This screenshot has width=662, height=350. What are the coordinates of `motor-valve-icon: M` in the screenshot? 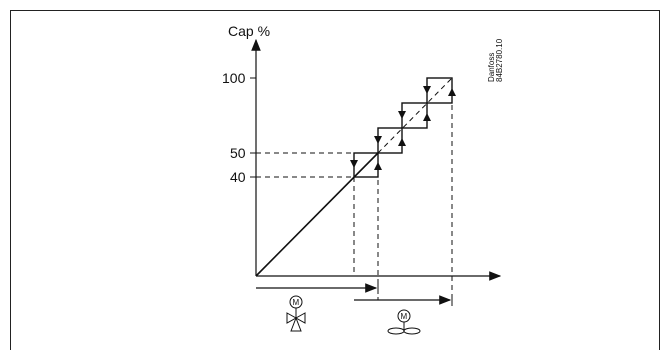 It's located at (296, 313).